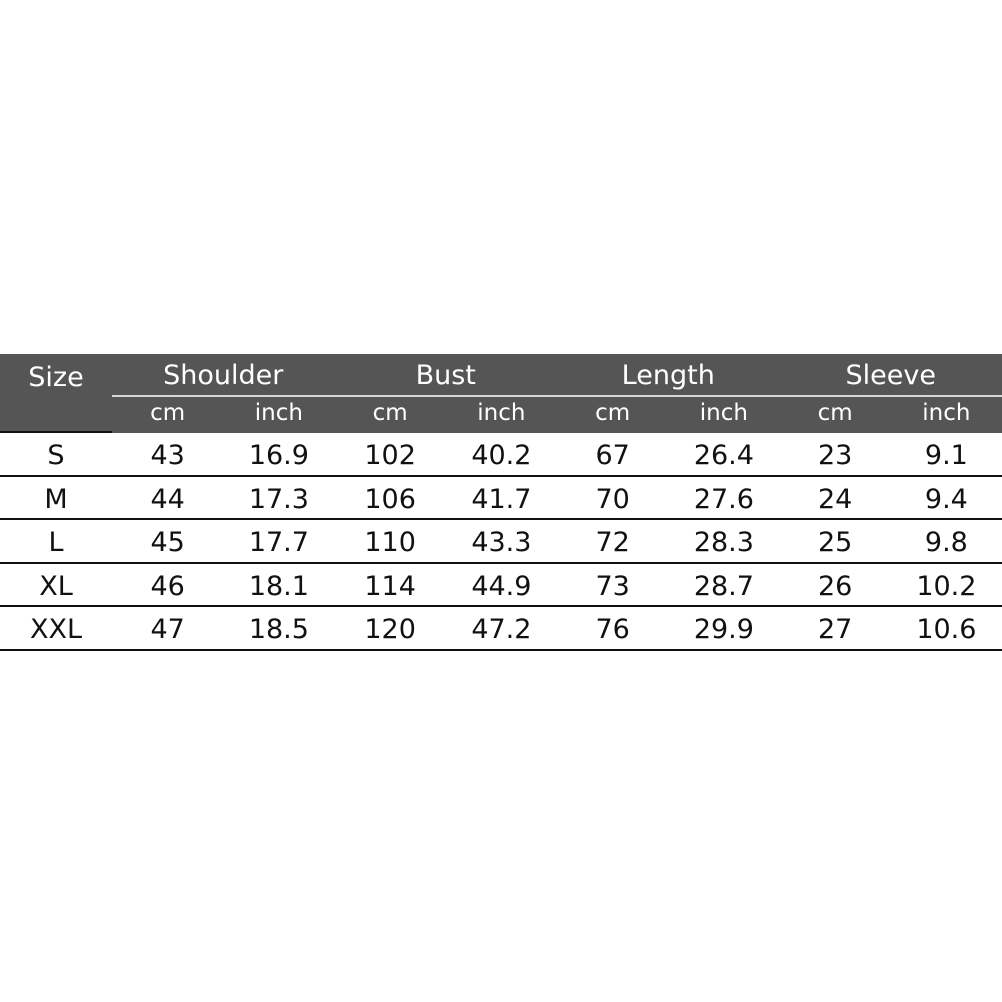 The height and width of the screenshot is (1002, 1002). What do you see at coordinates (723, 499) in the screenshot?
I see `table-cell: 27.6` at bounding box center [723, 499].